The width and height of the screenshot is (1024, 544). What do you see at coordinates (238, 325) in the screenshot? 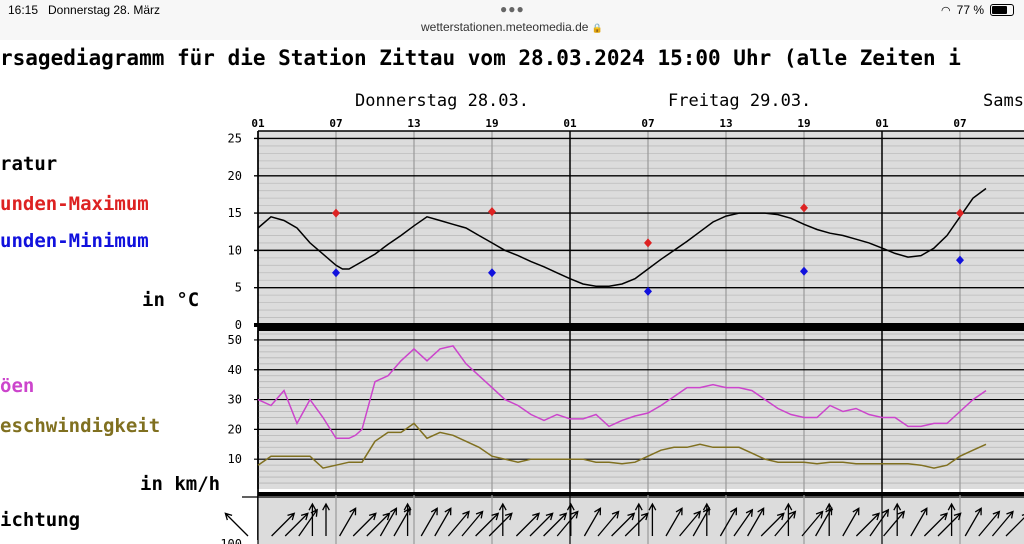
I see `temp-ytick-label: 0` at bounding box center [238, 325].